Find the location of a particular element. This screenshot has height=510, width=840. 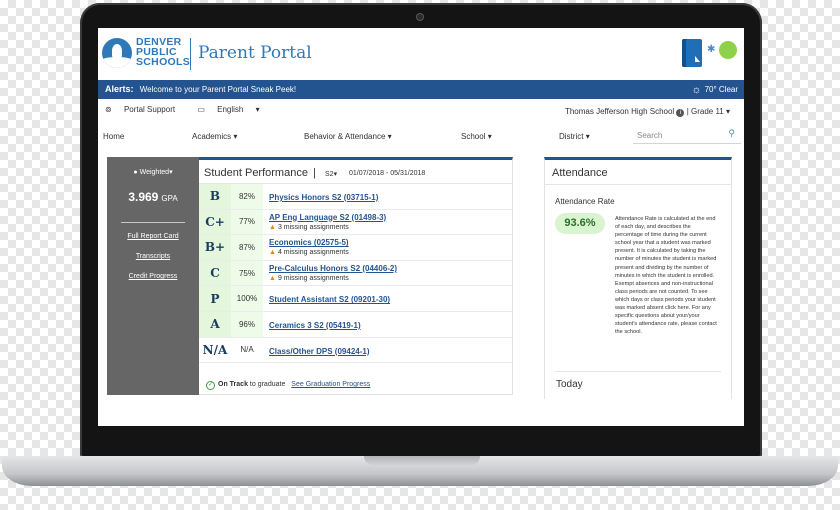

book-icon is located at coordinates (692, 53).